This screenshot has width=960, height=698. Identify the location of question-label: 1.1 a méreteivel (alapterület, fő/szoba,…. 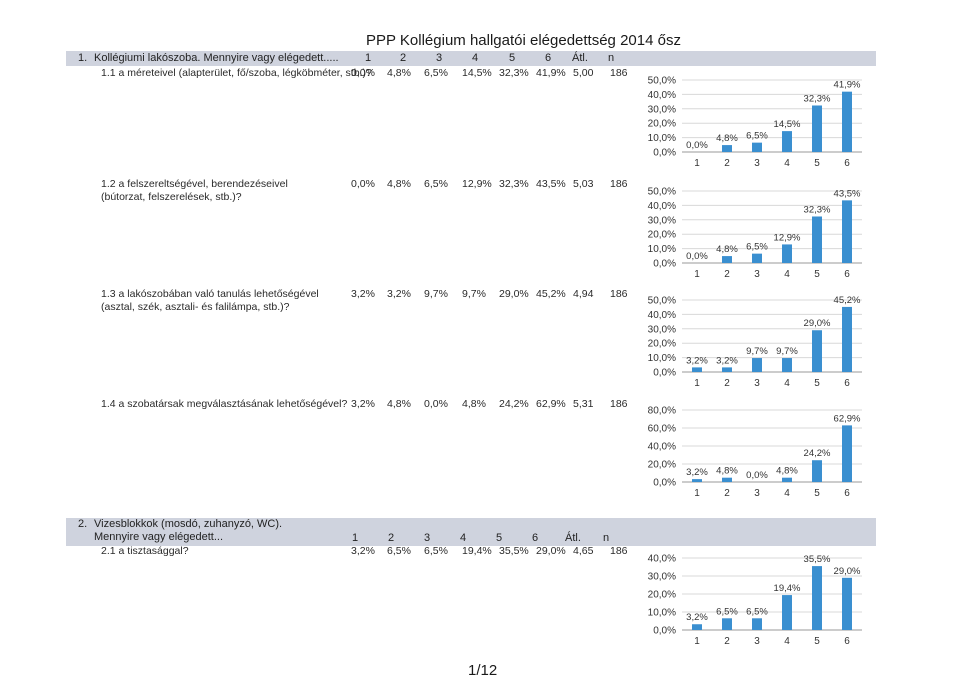
(236, 73).